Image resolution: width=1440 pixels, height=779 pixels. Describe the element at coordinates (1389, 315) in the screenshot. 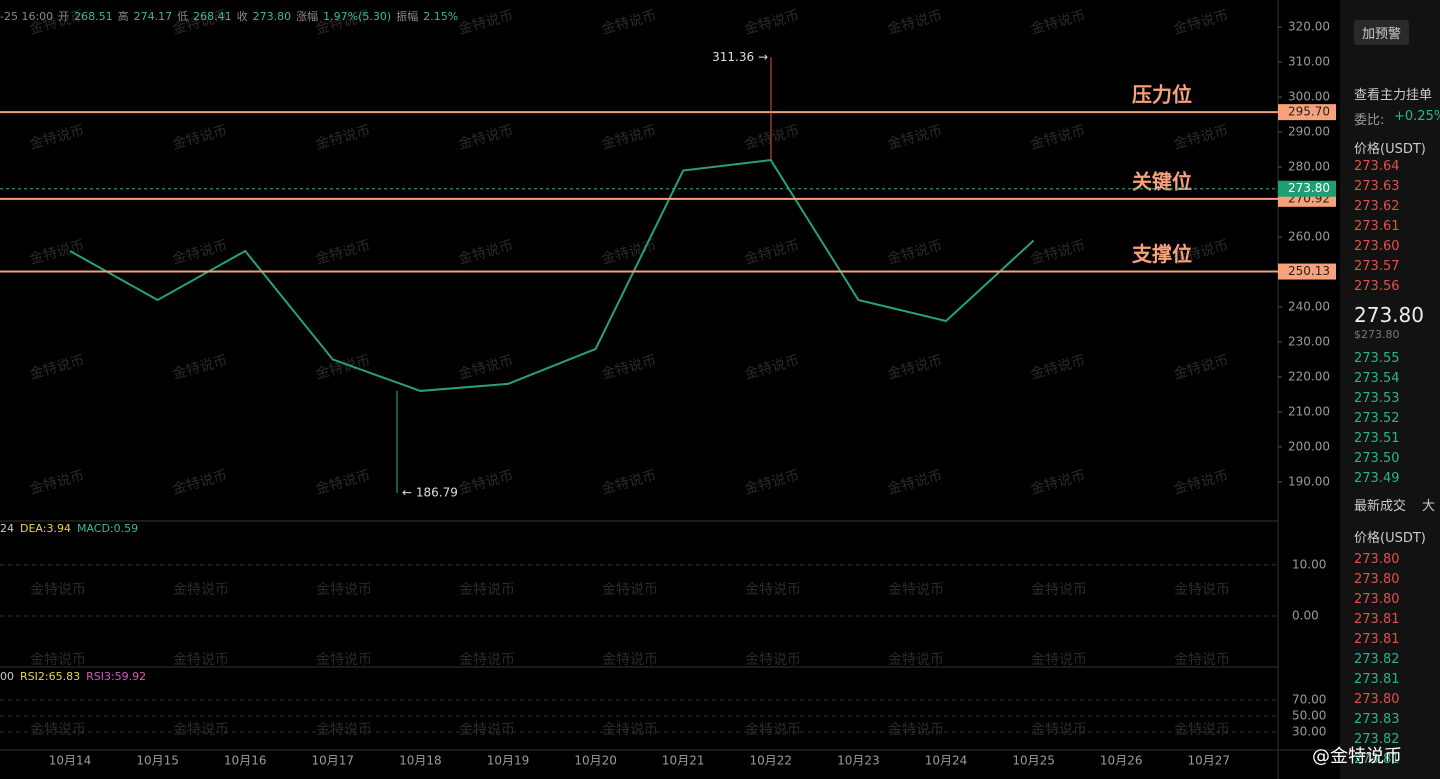

I see `last-price: 273.80` at that location.